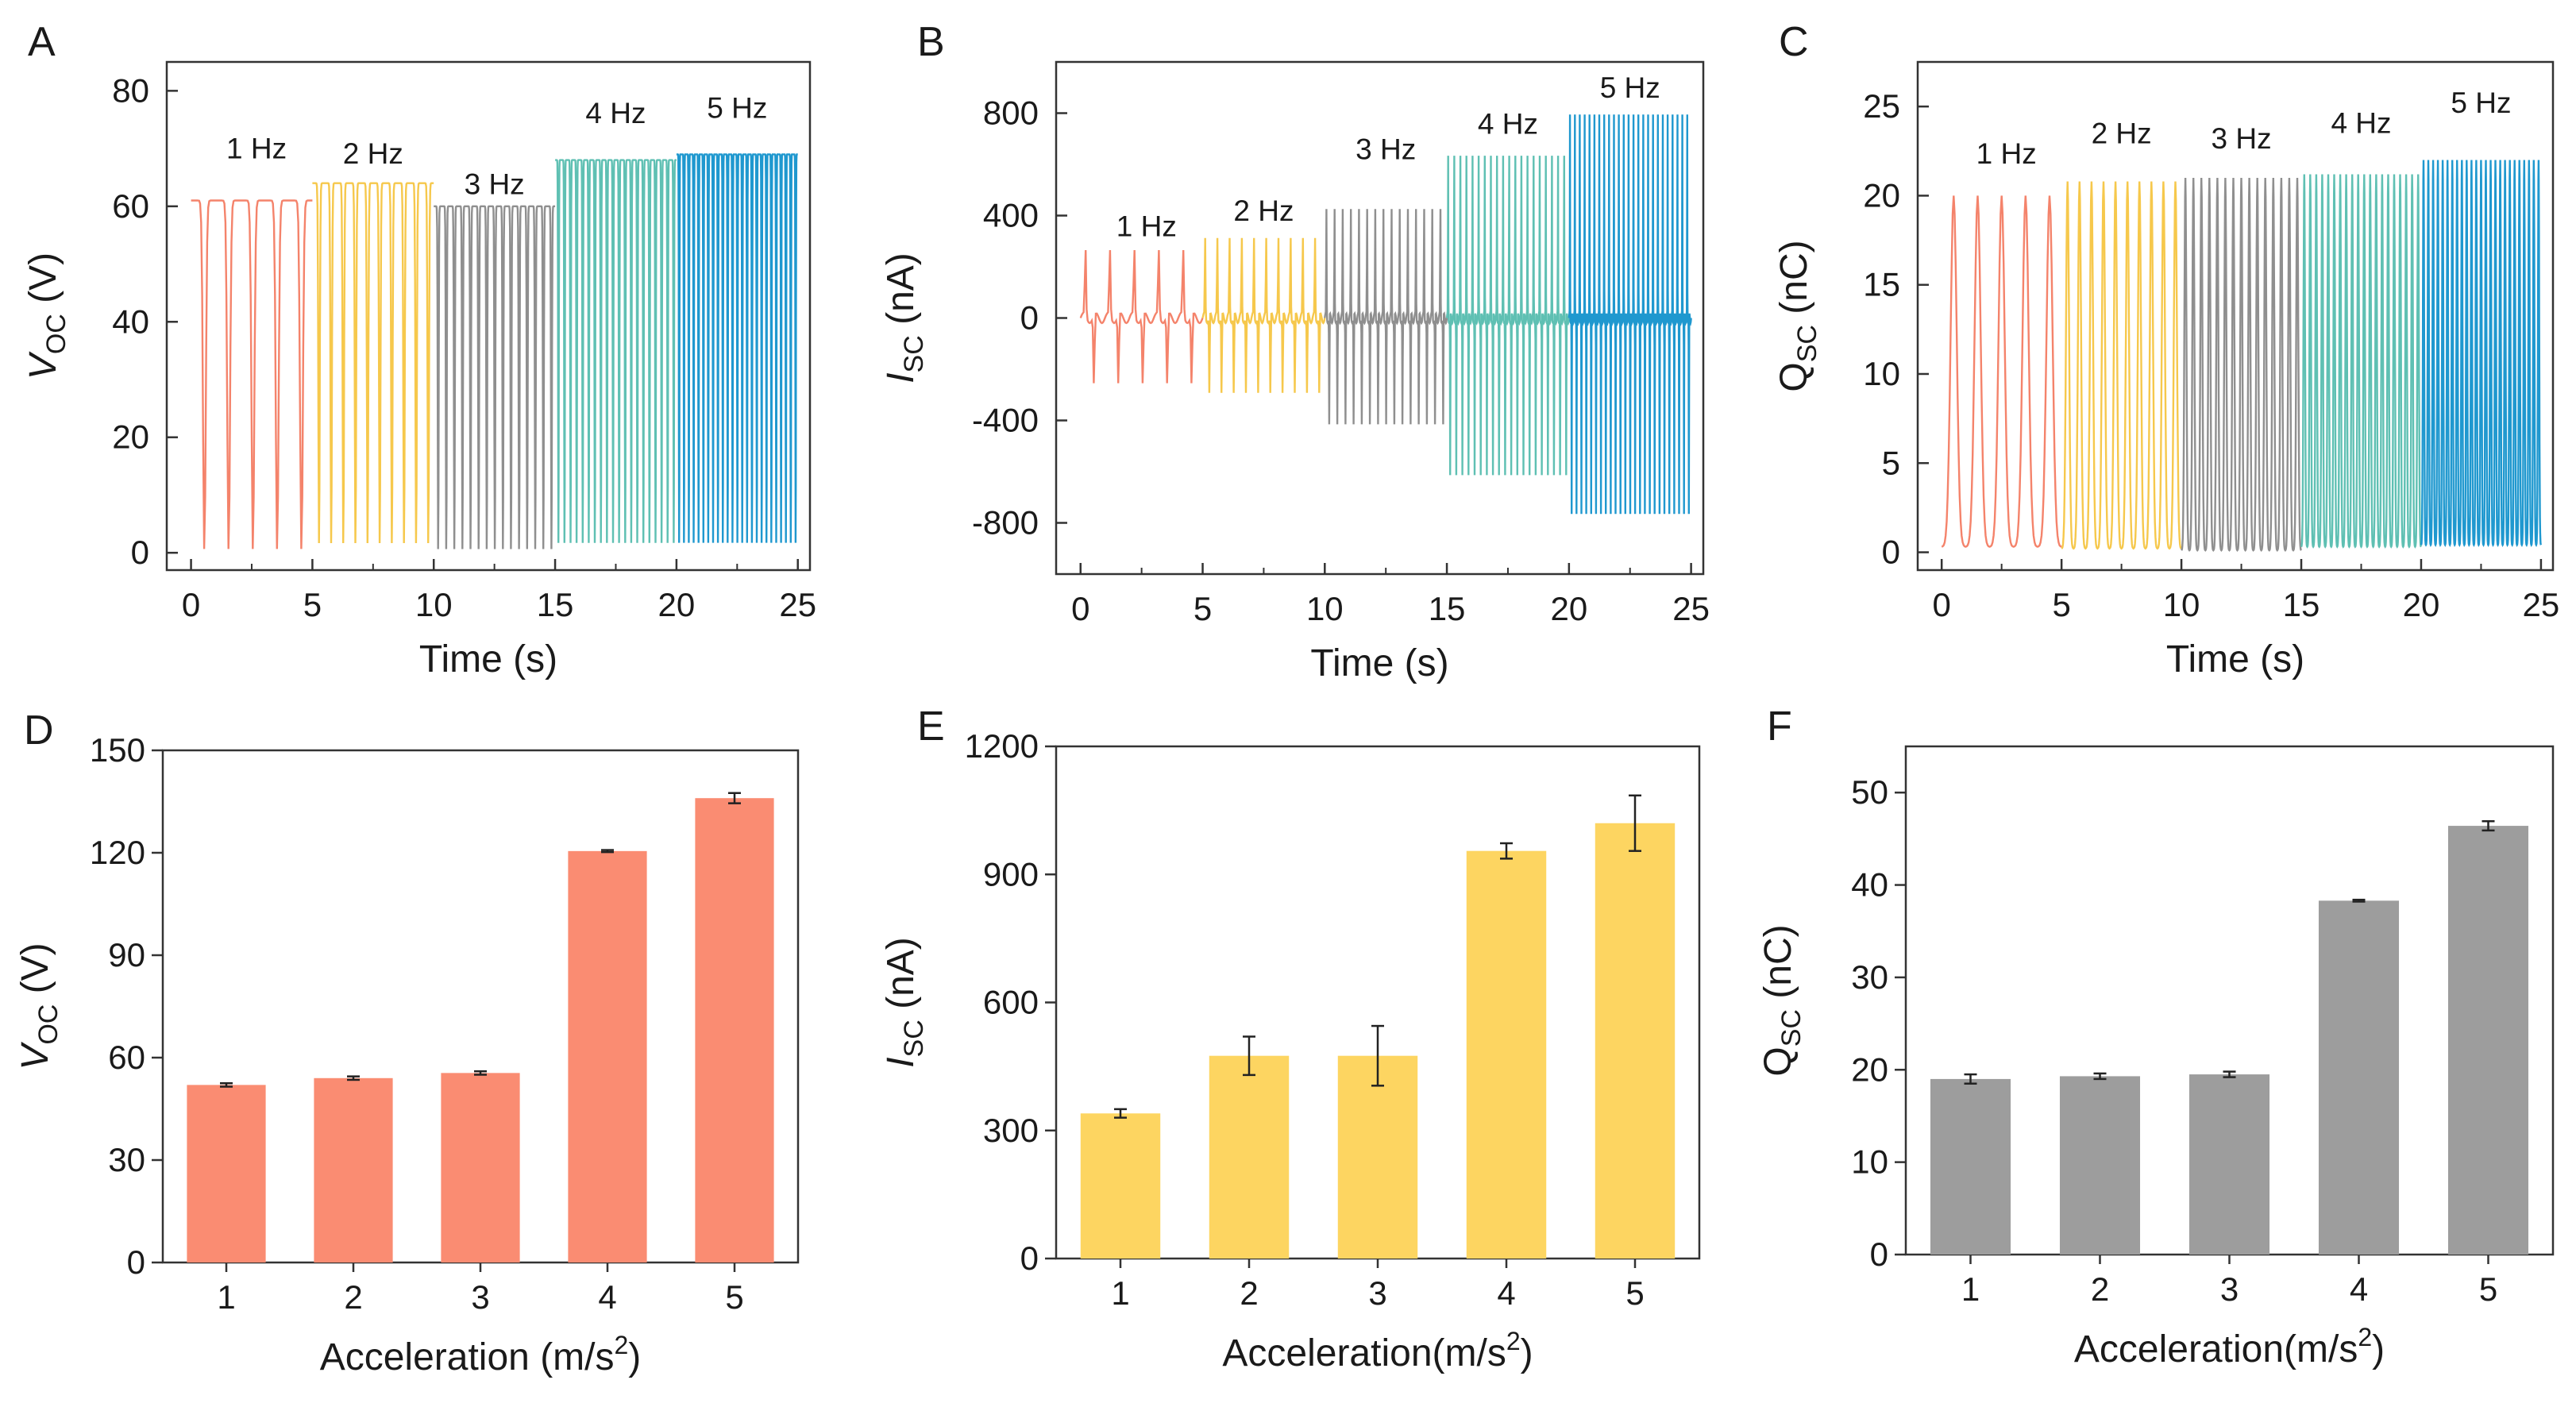 Image resolution: width=2576 pixels, height=1407 pixels. I want to click on y-tick-label: 1200, so click(1002, 746).